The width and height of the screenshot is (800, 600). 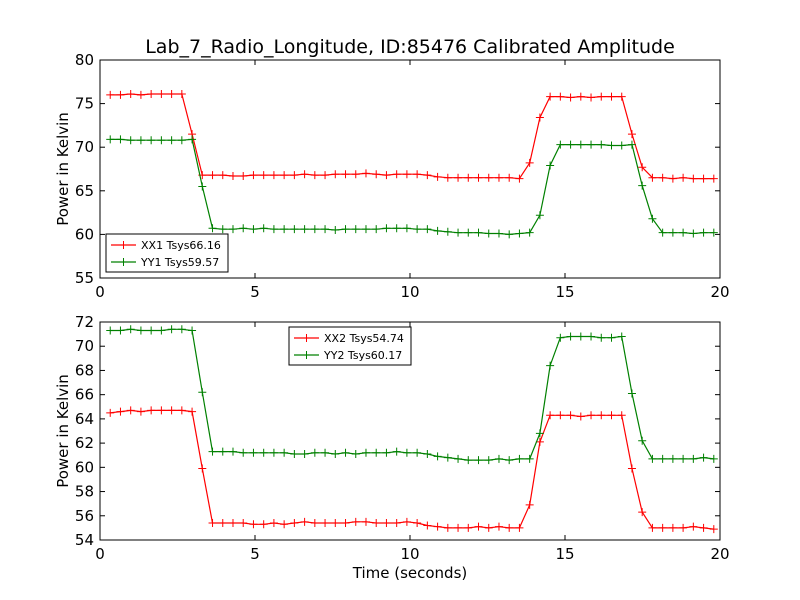 What do you see at coordinates (167, 253) in the screenshot?
I see `legend: XX1 Tsys66.16 YY1 Tsys59.57` at bounding box center [167, 253].